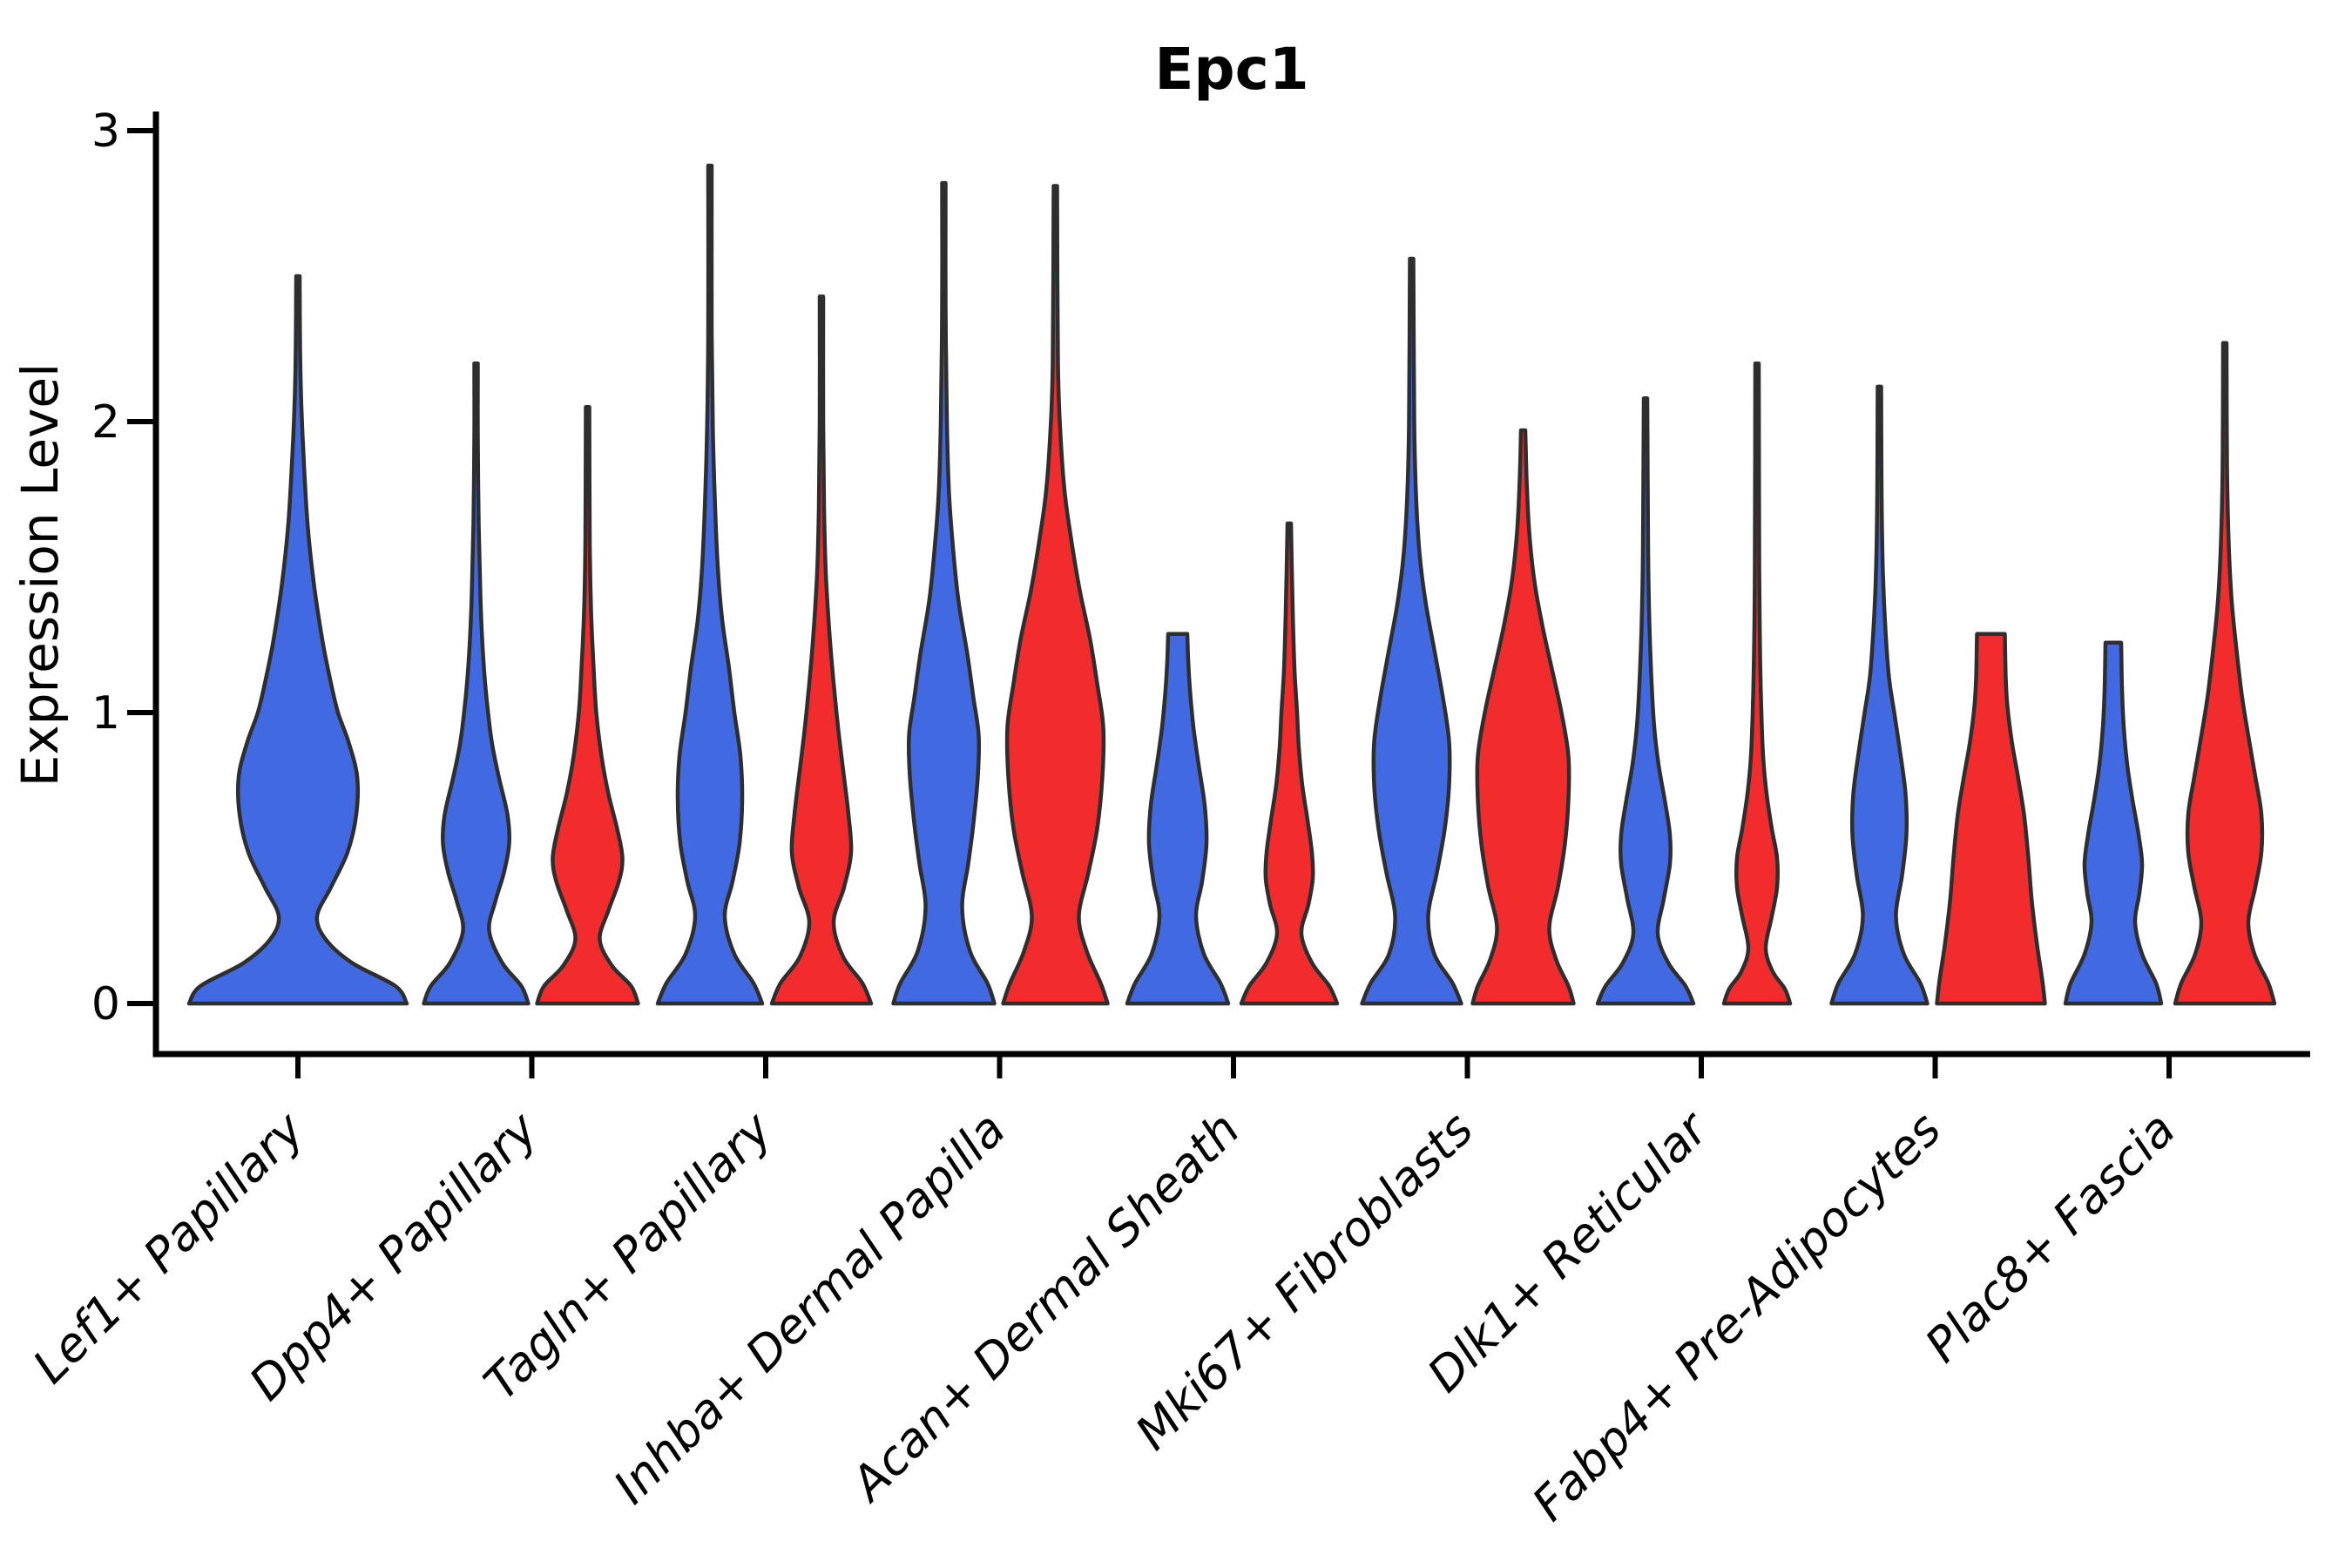 The height and width of the screenshot is (1568, 2352). What do you see at coordinates (106, 713) in the screenshot?
I see `y-tick-label-1: 1` at bounding box center [106, 713].